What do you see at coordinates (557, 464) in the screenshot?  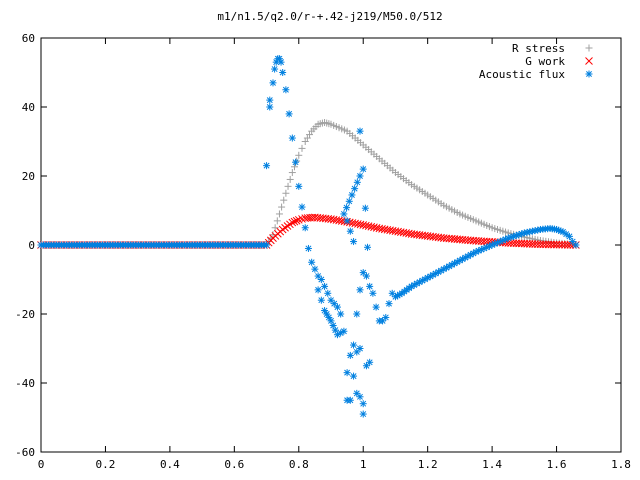 I see `x-tick-label: 1.6` at bounding box center [557, 464].